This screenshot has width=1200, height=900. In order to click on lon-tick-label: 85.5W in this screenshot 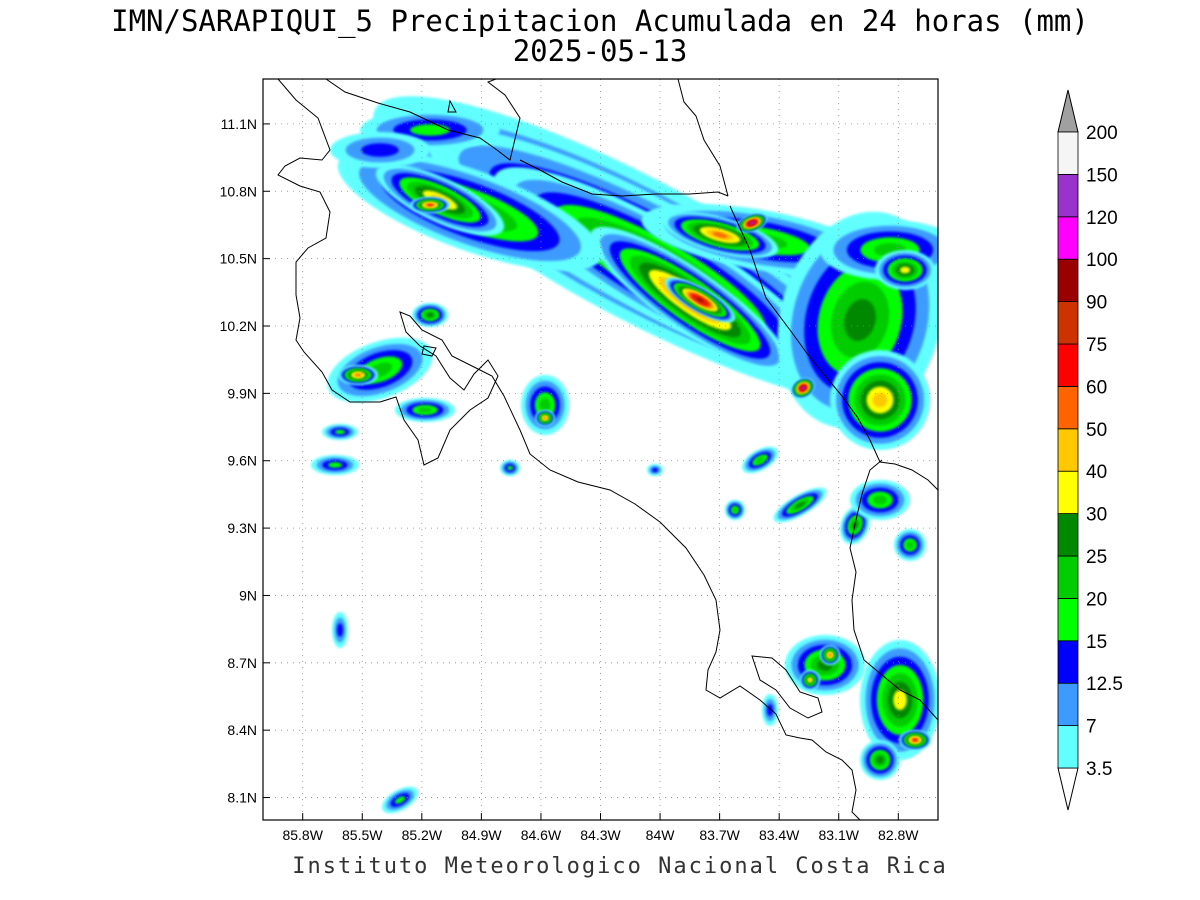, I will do `click(362, 835)`.